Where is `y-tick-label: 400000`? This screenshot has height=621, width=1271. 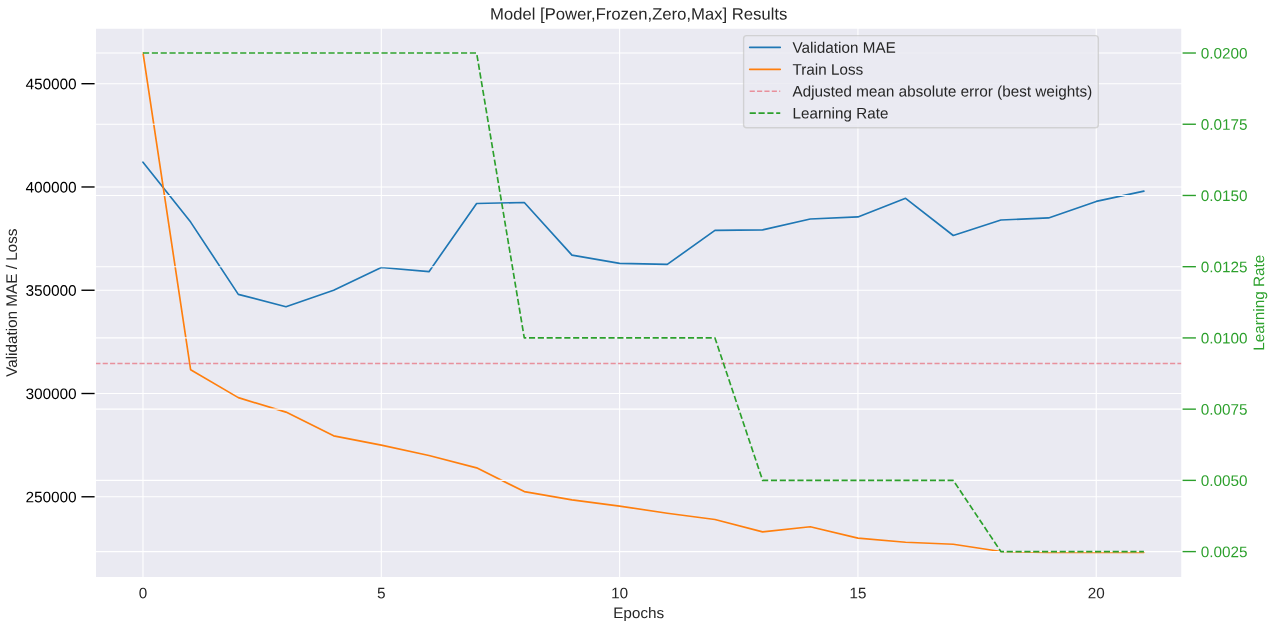 y-tick-label: 400000 is located at coordinates (50, 187).